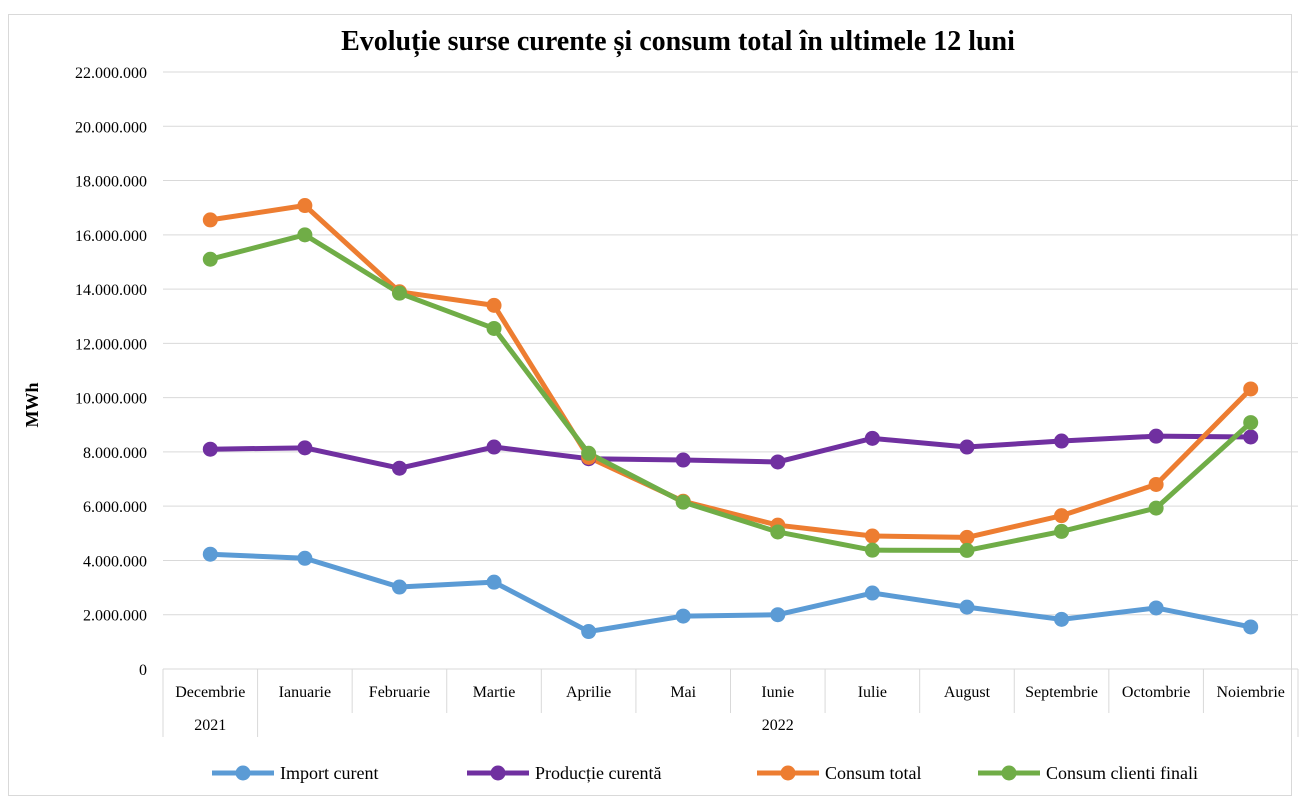 The height and width of the screenshot is (798, 1300). I want to click on x-tick-label: Mai, so click(683, 692).